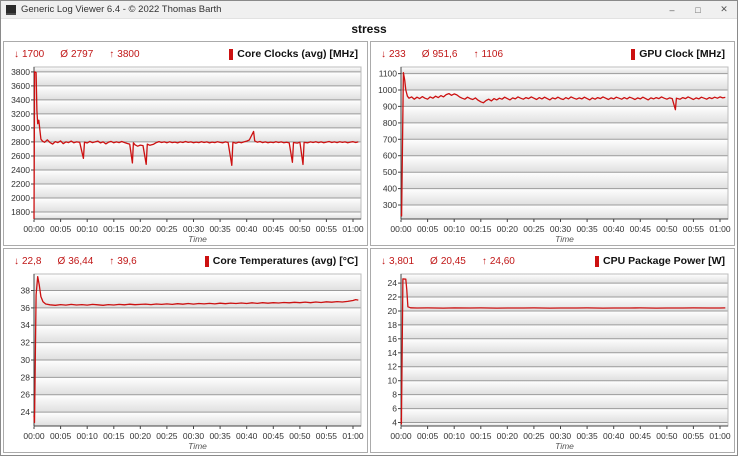  I want to click on svg-text: 3800, so click(20, 72).